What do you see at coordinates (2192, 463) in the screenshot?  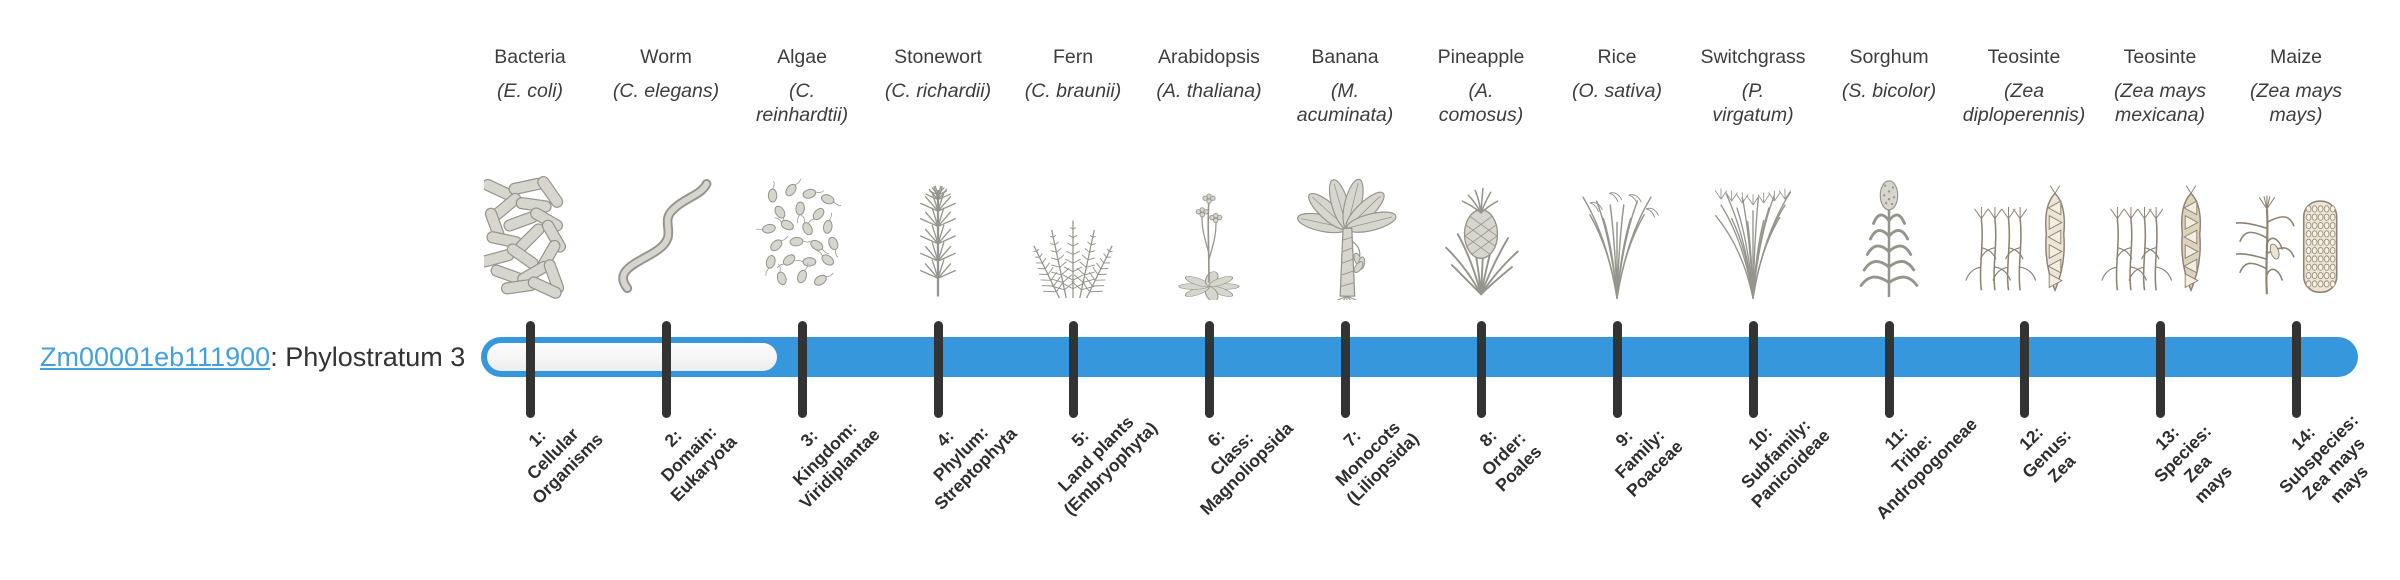 I see `stage-text: 13: Species: Zea mays` at bounding box center [2192, 463].